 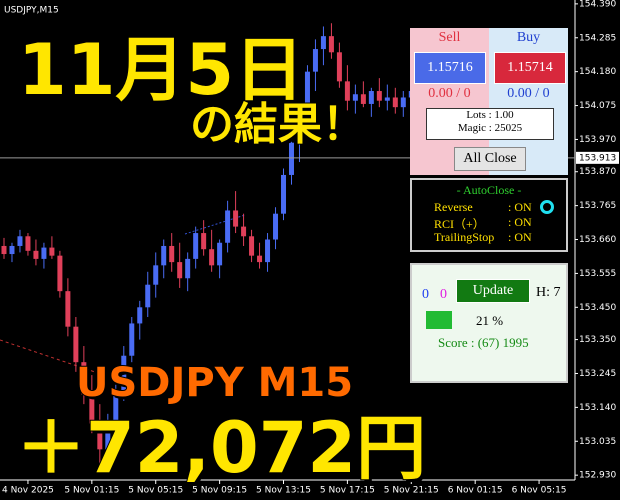 I want to click on y-tick-label: 153.970, so click(x=597, y=140).